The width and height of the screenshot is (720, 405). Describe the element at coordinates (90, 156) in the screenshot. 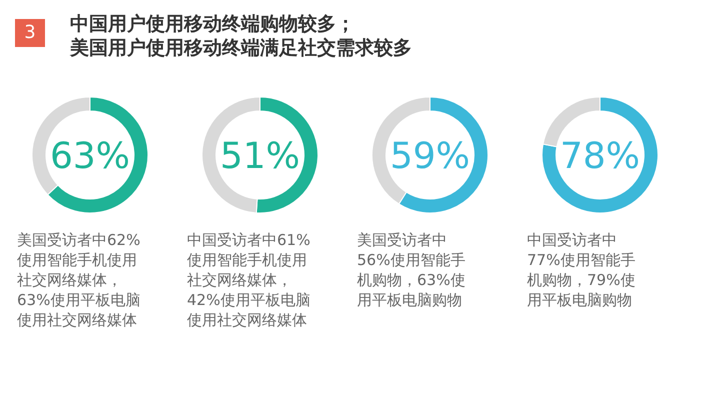

I see `data-label: 63%` at that location.